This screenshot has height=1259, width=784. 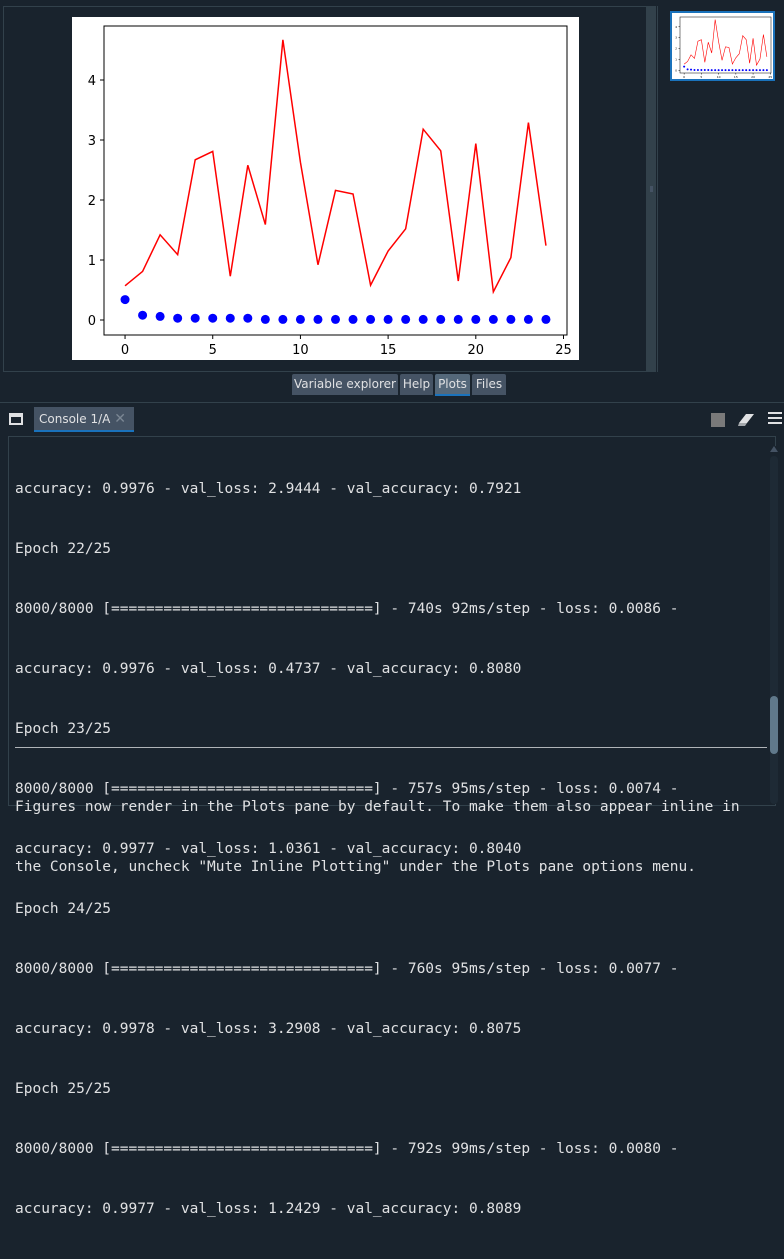 What do you see at coordinates (392, 418) in the screenshot?
I see `console-header: Console 1/A ✕` at bounding box center [392, 418].